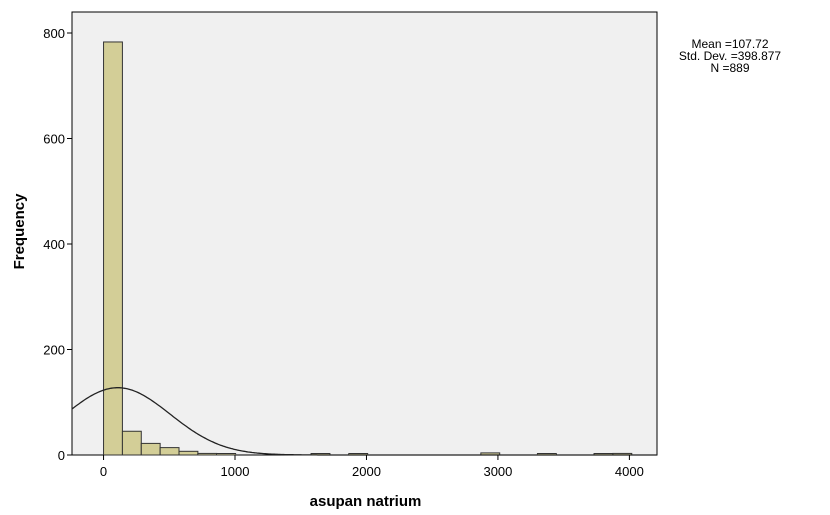  I want to click on y-tick-label: 200, so click(54, 350).